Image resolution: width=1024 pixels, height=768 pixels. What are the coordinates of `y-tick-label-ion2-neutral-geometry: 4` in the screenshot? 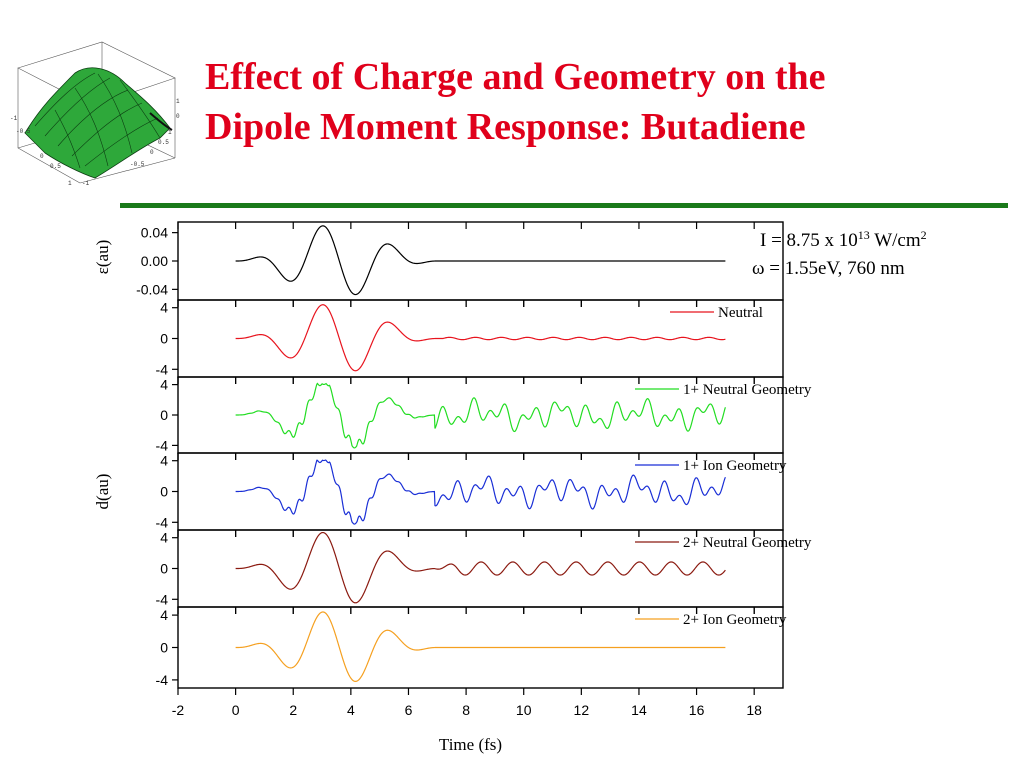 It's located at (164, 538).